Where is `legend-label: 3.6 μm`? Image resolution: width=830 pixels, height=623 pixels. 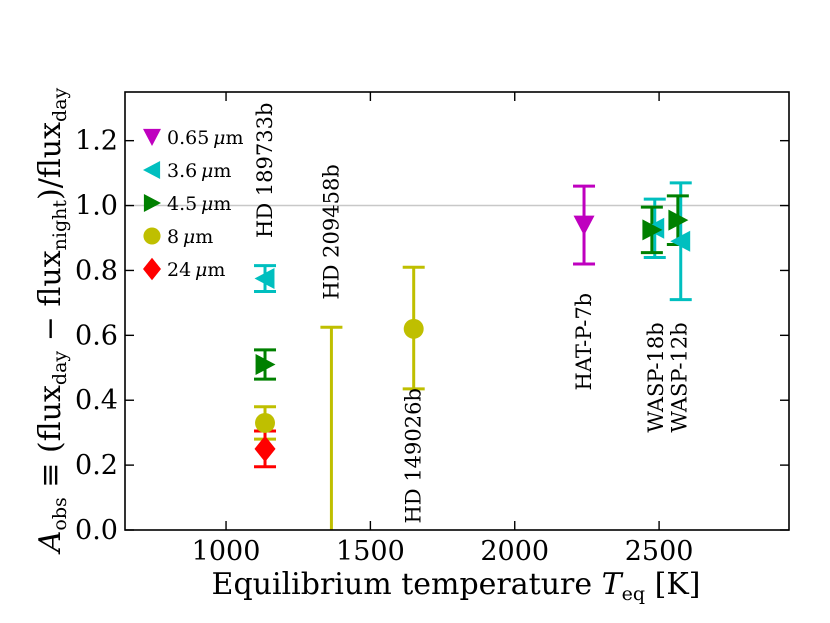 legend-label: 3.6 μm is located at coordinates (199, 171).